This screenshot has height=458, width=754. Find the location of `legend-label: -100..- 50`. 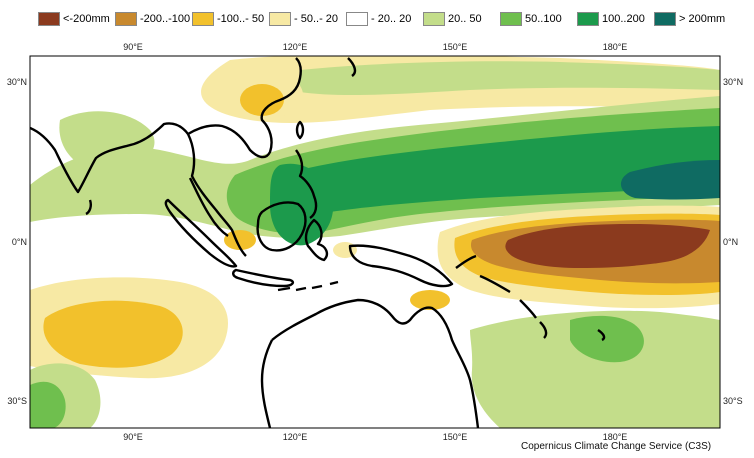

legend-label: -100..- 50 is located at coordinates (241, 19).